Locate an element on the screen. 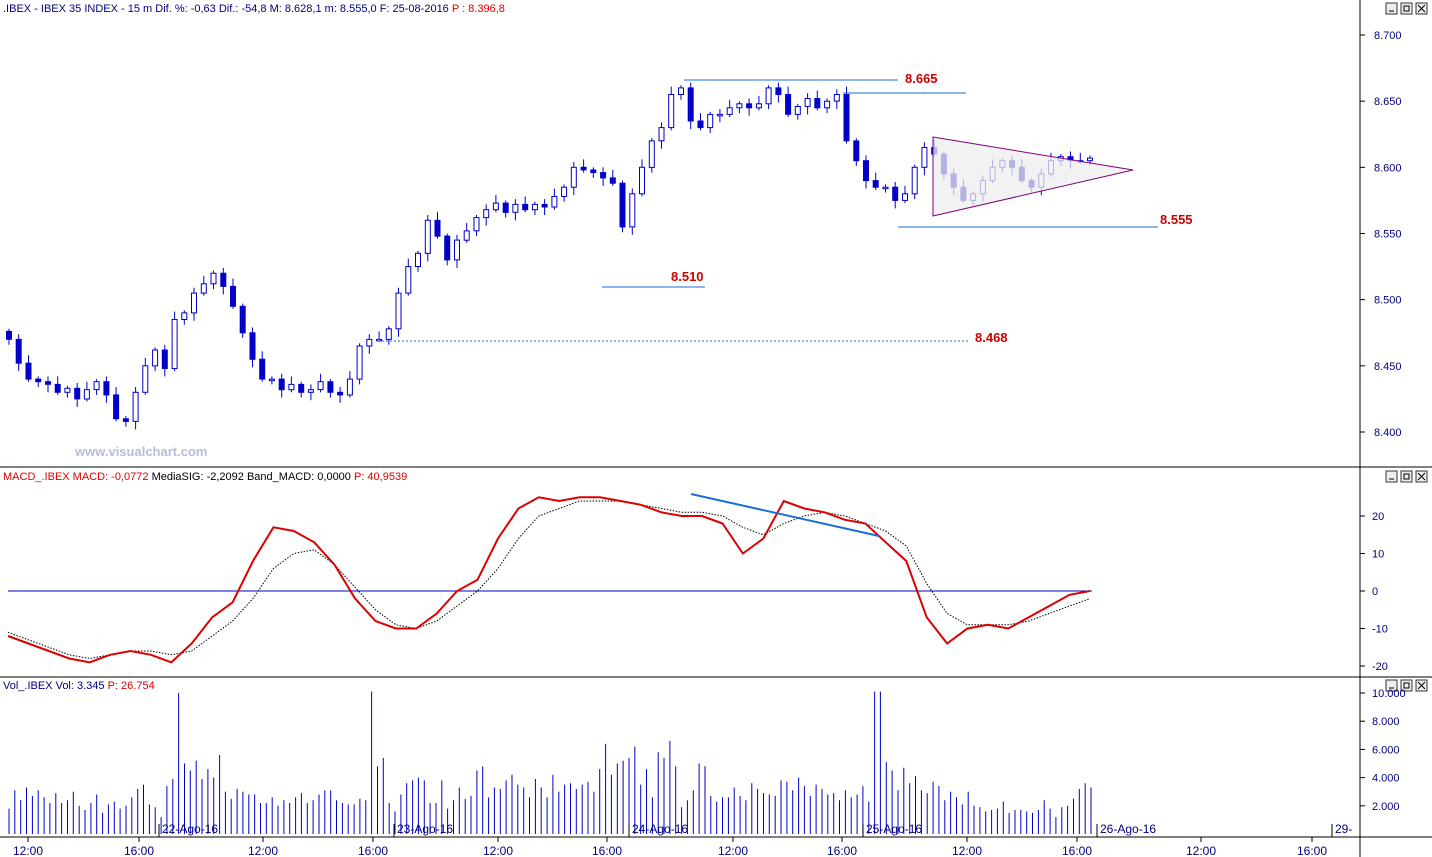 Image resolution: width=1432 pixels, height=857 pixels. macd-maximize-button is located at coordinates (1406, 476).